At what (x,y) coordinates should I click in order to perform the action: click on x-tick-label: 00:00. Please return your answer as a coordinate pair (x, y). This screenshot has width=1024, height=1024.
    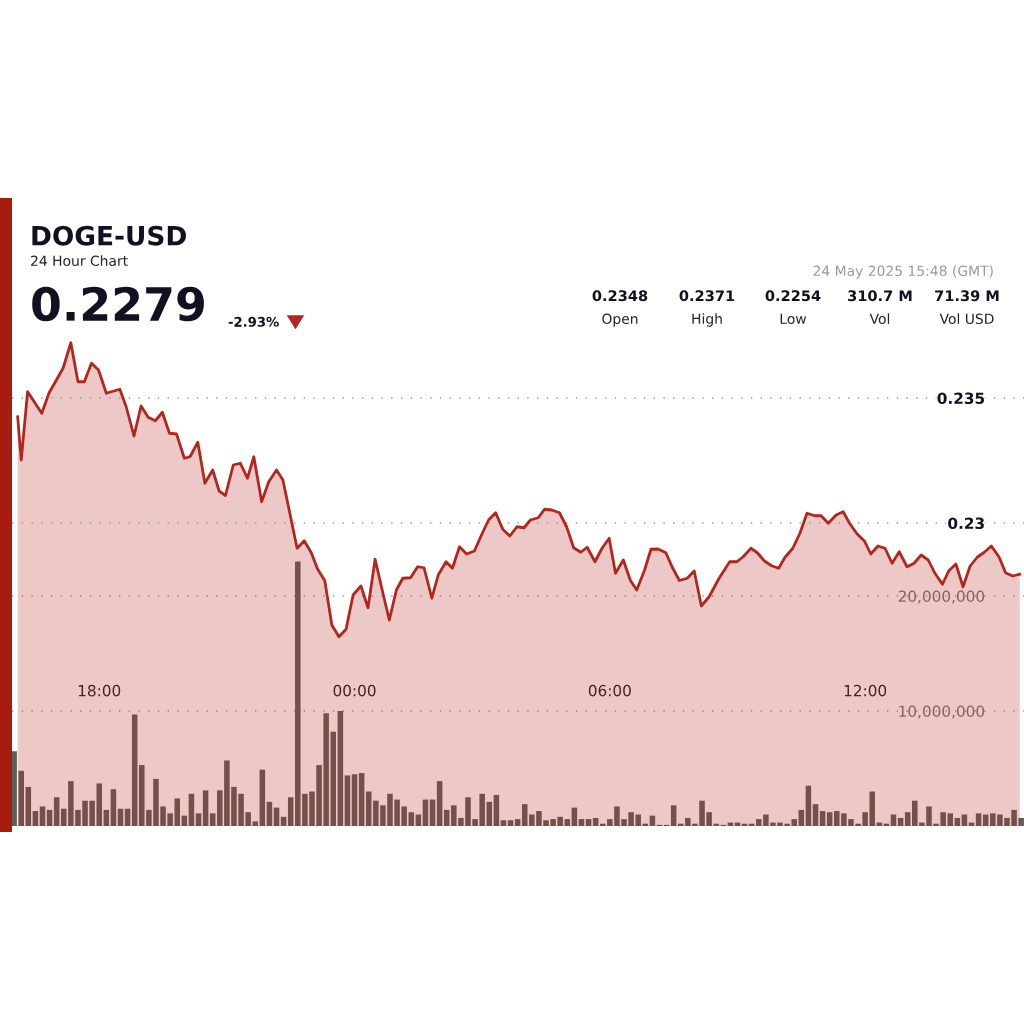
    Looking at the image, I should click on (354, 690).